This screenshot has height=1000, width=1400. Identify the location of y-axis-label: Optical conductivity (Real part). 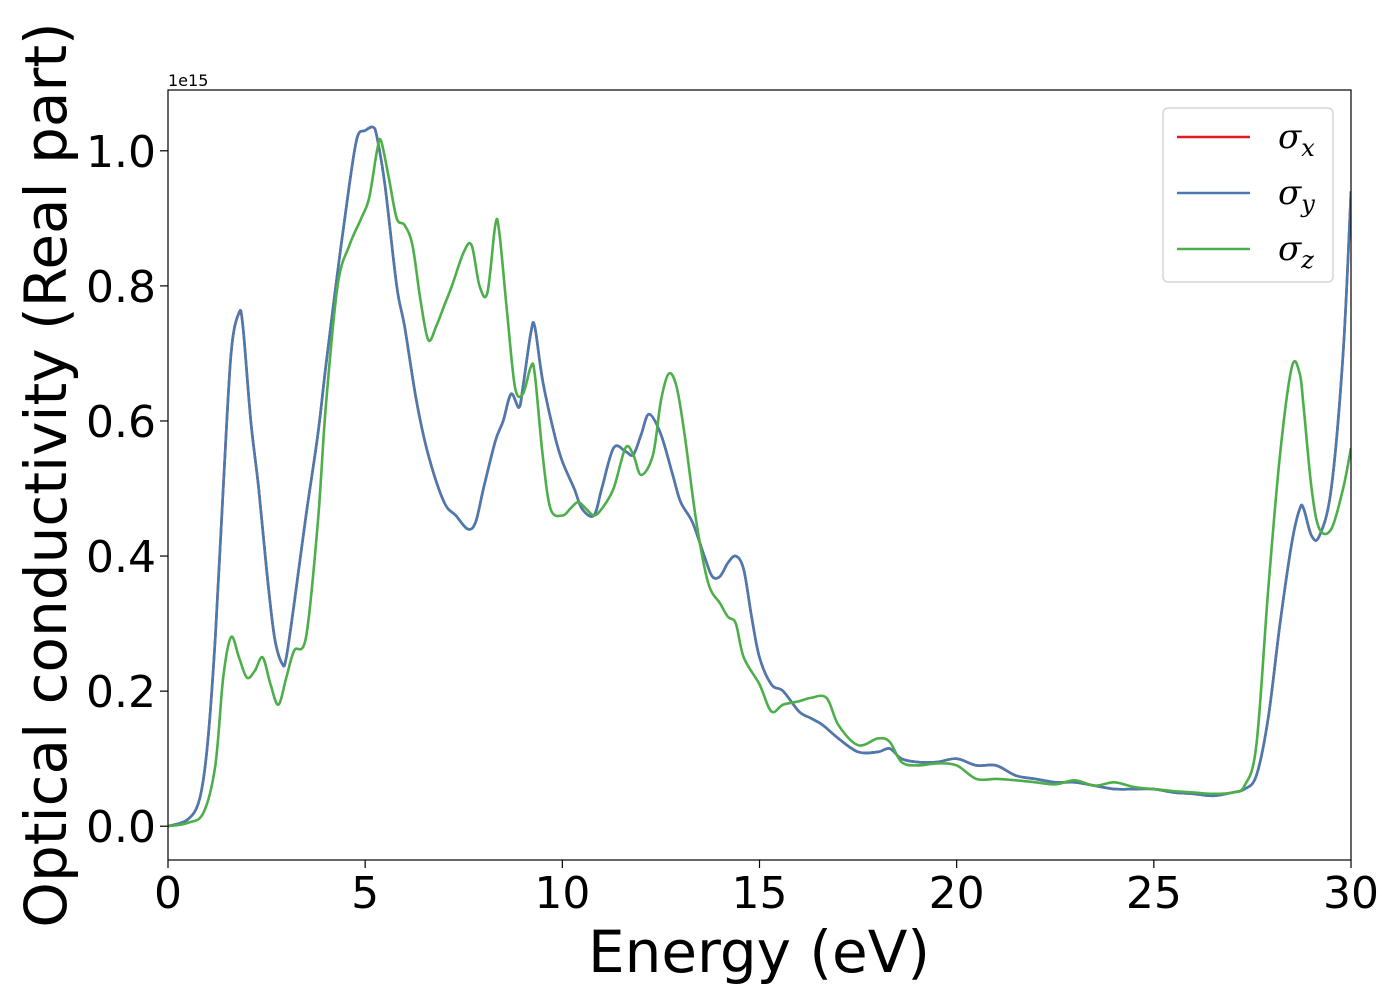
(46, 474).